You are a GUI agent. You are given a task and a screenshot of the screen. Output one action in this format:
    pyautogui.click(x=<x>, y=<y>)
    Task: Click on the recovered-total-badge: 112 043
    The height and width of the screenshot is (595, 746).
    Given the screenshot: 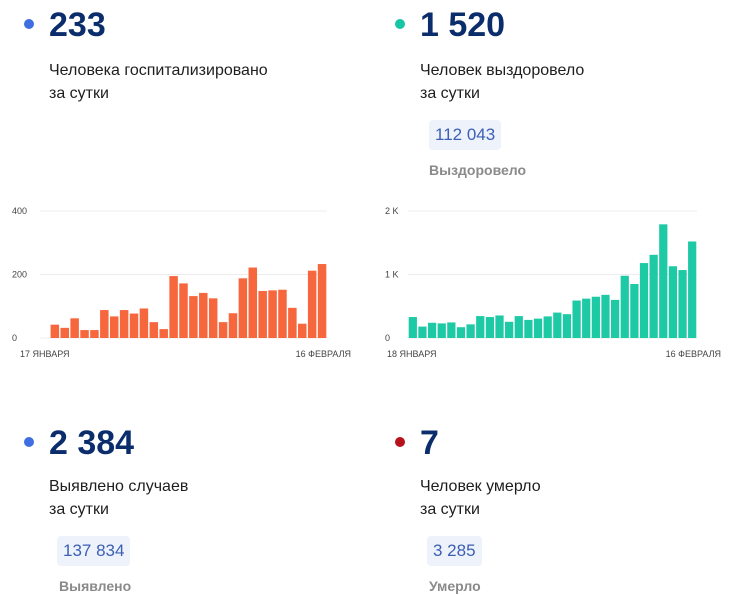 What is the action you would take?
    pyautogui.click(x=465, y=135)
    